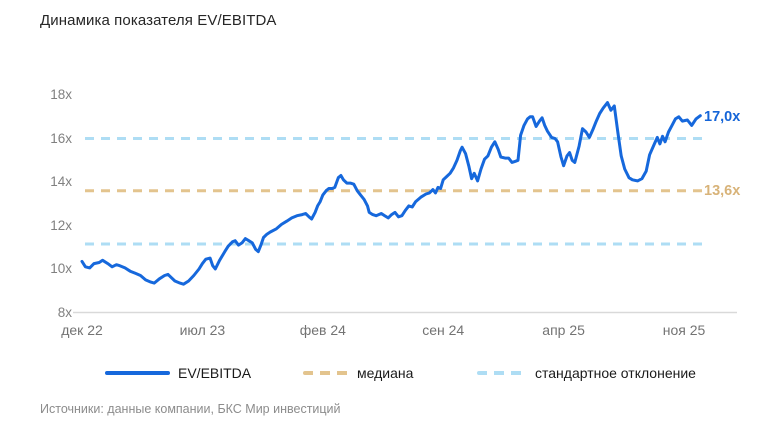 The height and width of the screenshot is (436, 779). Describe the element at coordinates (61, 181) in the screenshot. I see `y-tick-label: 14x` at that location.